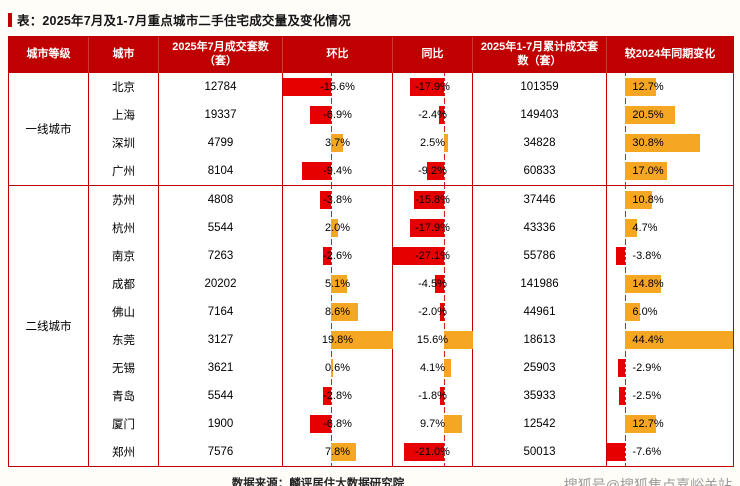  What do you see at coordinates (338, 87) in the screenshot?
I see `mom-bar-cell: -15.6%` at bounding box center [338, 87].